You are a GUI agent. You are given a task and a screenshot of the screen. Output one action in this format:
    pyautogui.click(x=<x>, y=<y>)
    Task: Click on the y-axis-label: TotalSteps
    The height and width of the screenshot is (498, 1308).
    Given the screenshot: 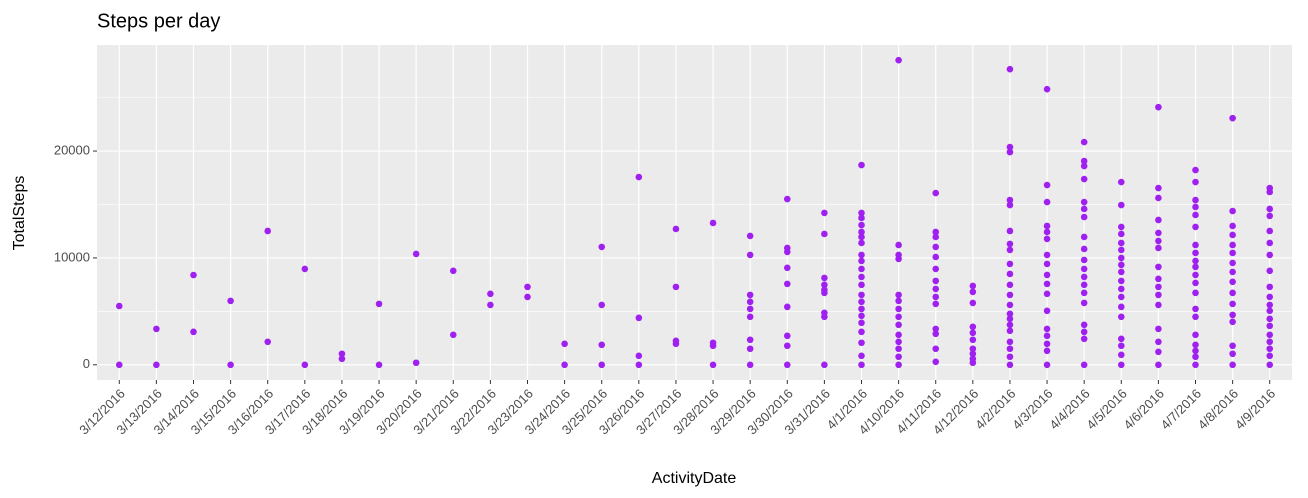 What is the action you would take?
    pyautogui.click(x=19, y=213)
    